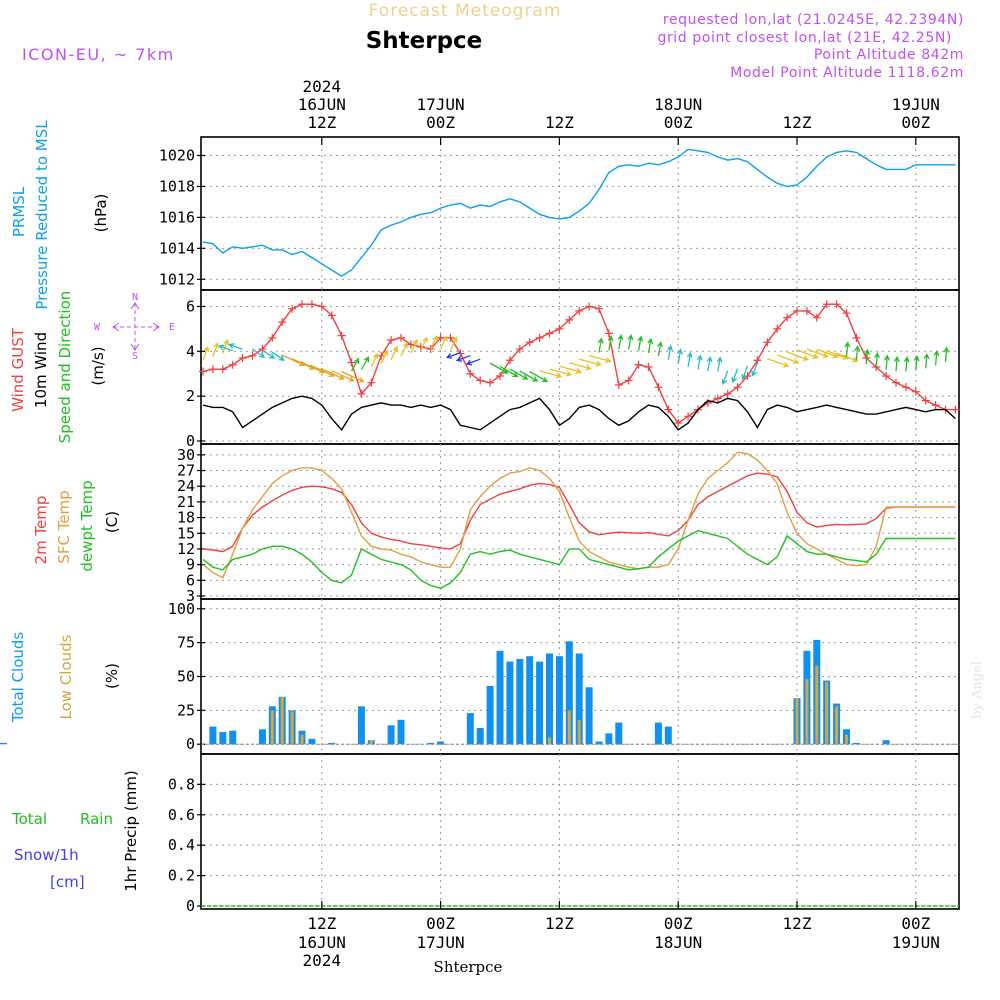  Describe the element at coordinates (190, 306) in the screenshot. I see `wind-ytick-label: 6` at that location.